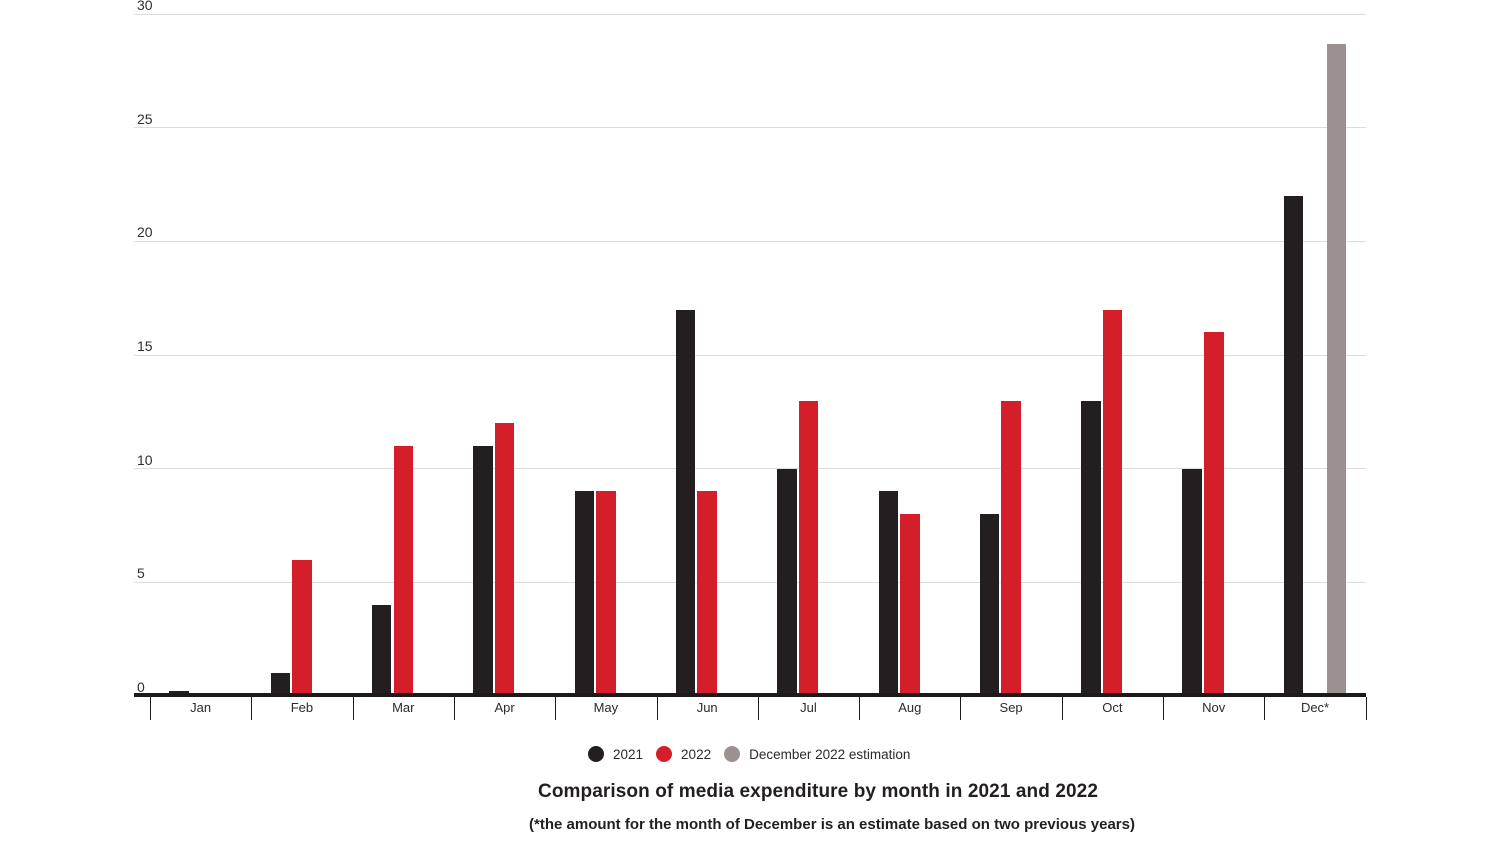 The image size is (1500, 844). What do you see at coordinates (1011, 547) in the screenshot?
I see `bar-2022-Sep` at bounding box center [1011, 547].